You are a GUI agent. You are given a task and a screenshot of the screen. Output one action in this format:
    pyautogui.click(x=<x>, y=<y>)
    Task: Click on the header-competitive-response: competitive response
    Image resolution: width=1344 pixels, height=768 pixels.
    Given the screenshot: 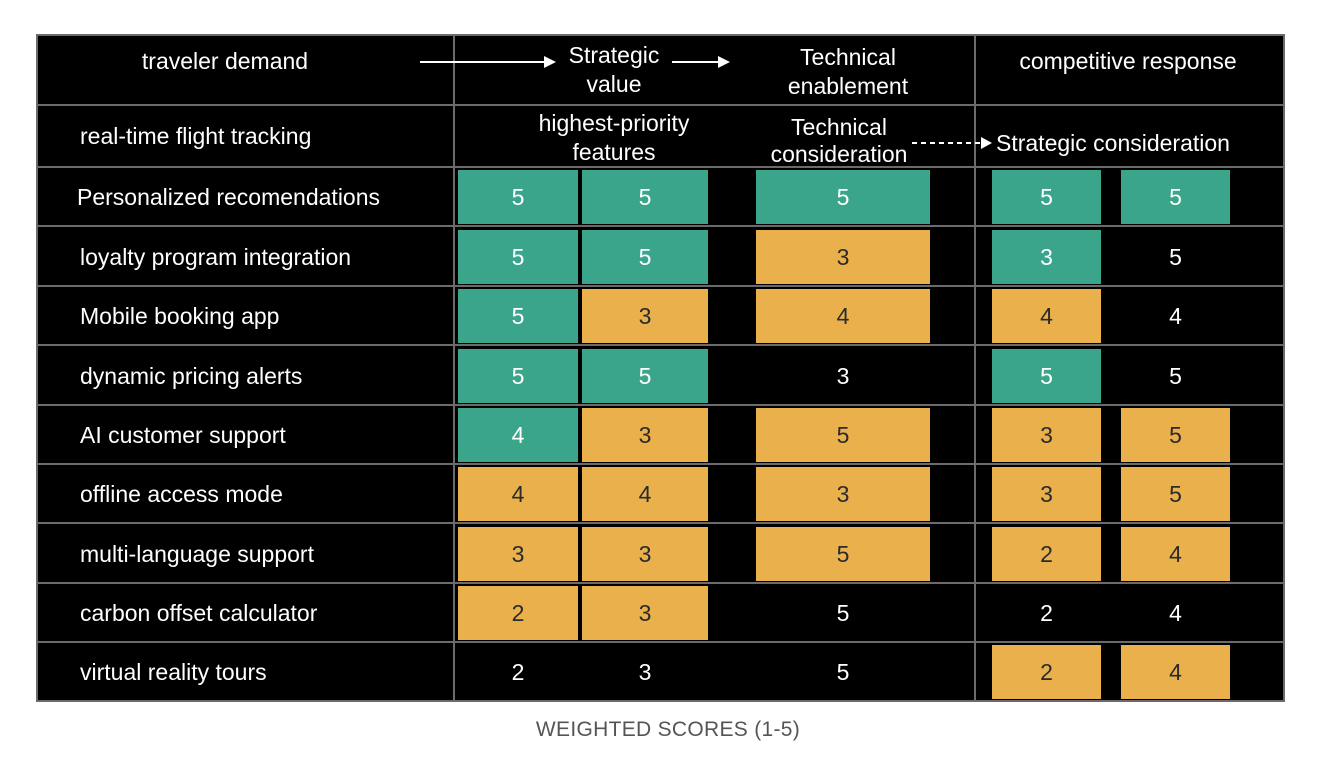 What is the action you would take?
    pyautogui.click(x=1128, y=61)
    